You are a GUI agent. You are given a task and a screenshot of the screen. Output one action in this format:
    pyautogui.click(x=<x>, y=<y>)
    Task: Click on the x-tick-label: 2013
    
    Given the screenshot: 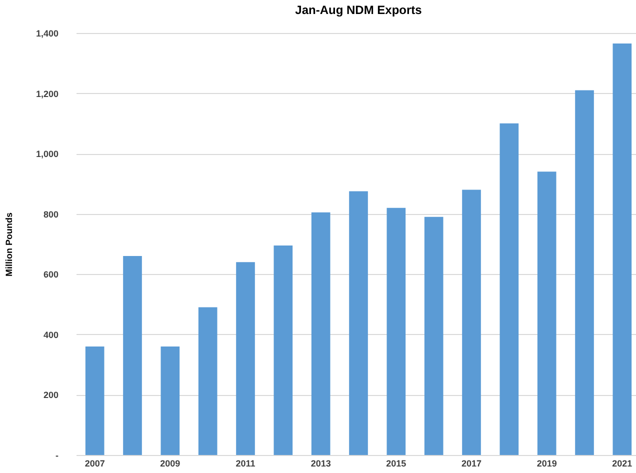 What is the action you would take?
    pyautogui.click(x=320, y=463)
    